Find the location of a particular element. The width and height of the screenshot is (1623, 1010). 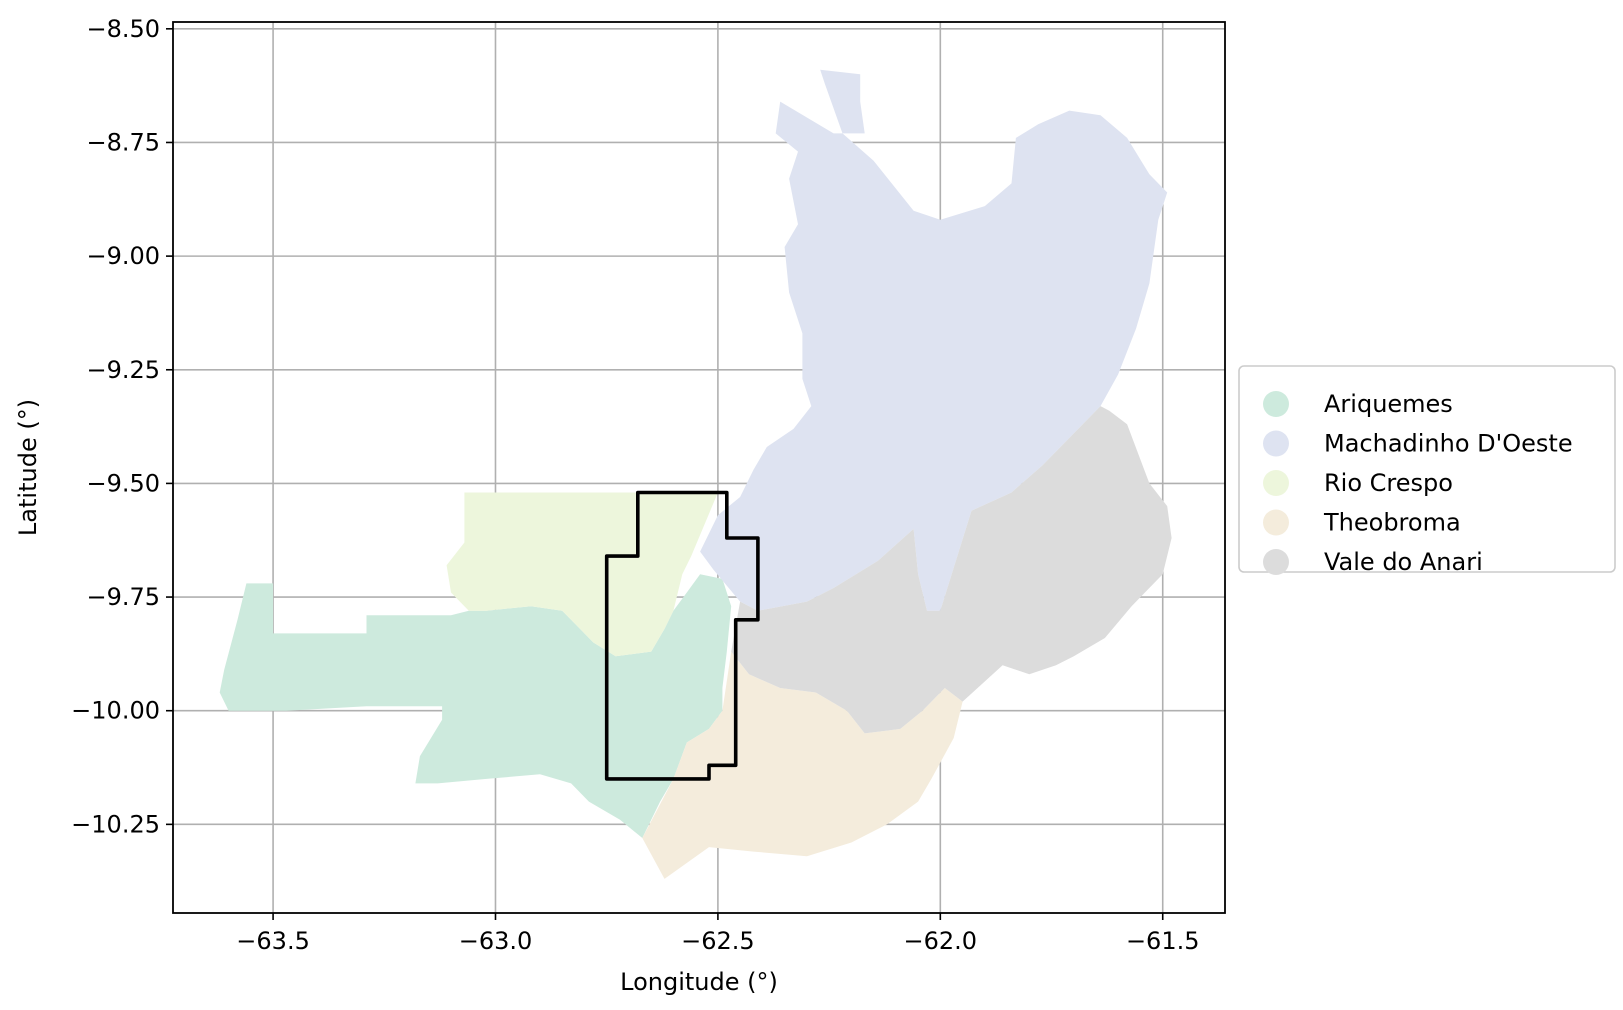

y-tick-label: −8.50 is located at coordinates (123, 29).